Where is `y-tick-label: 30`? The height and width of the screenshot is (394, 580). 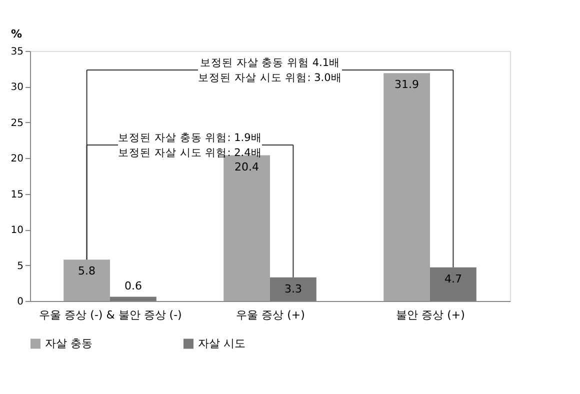
y-tick-label: 30 is located at coordinates (17, 88).